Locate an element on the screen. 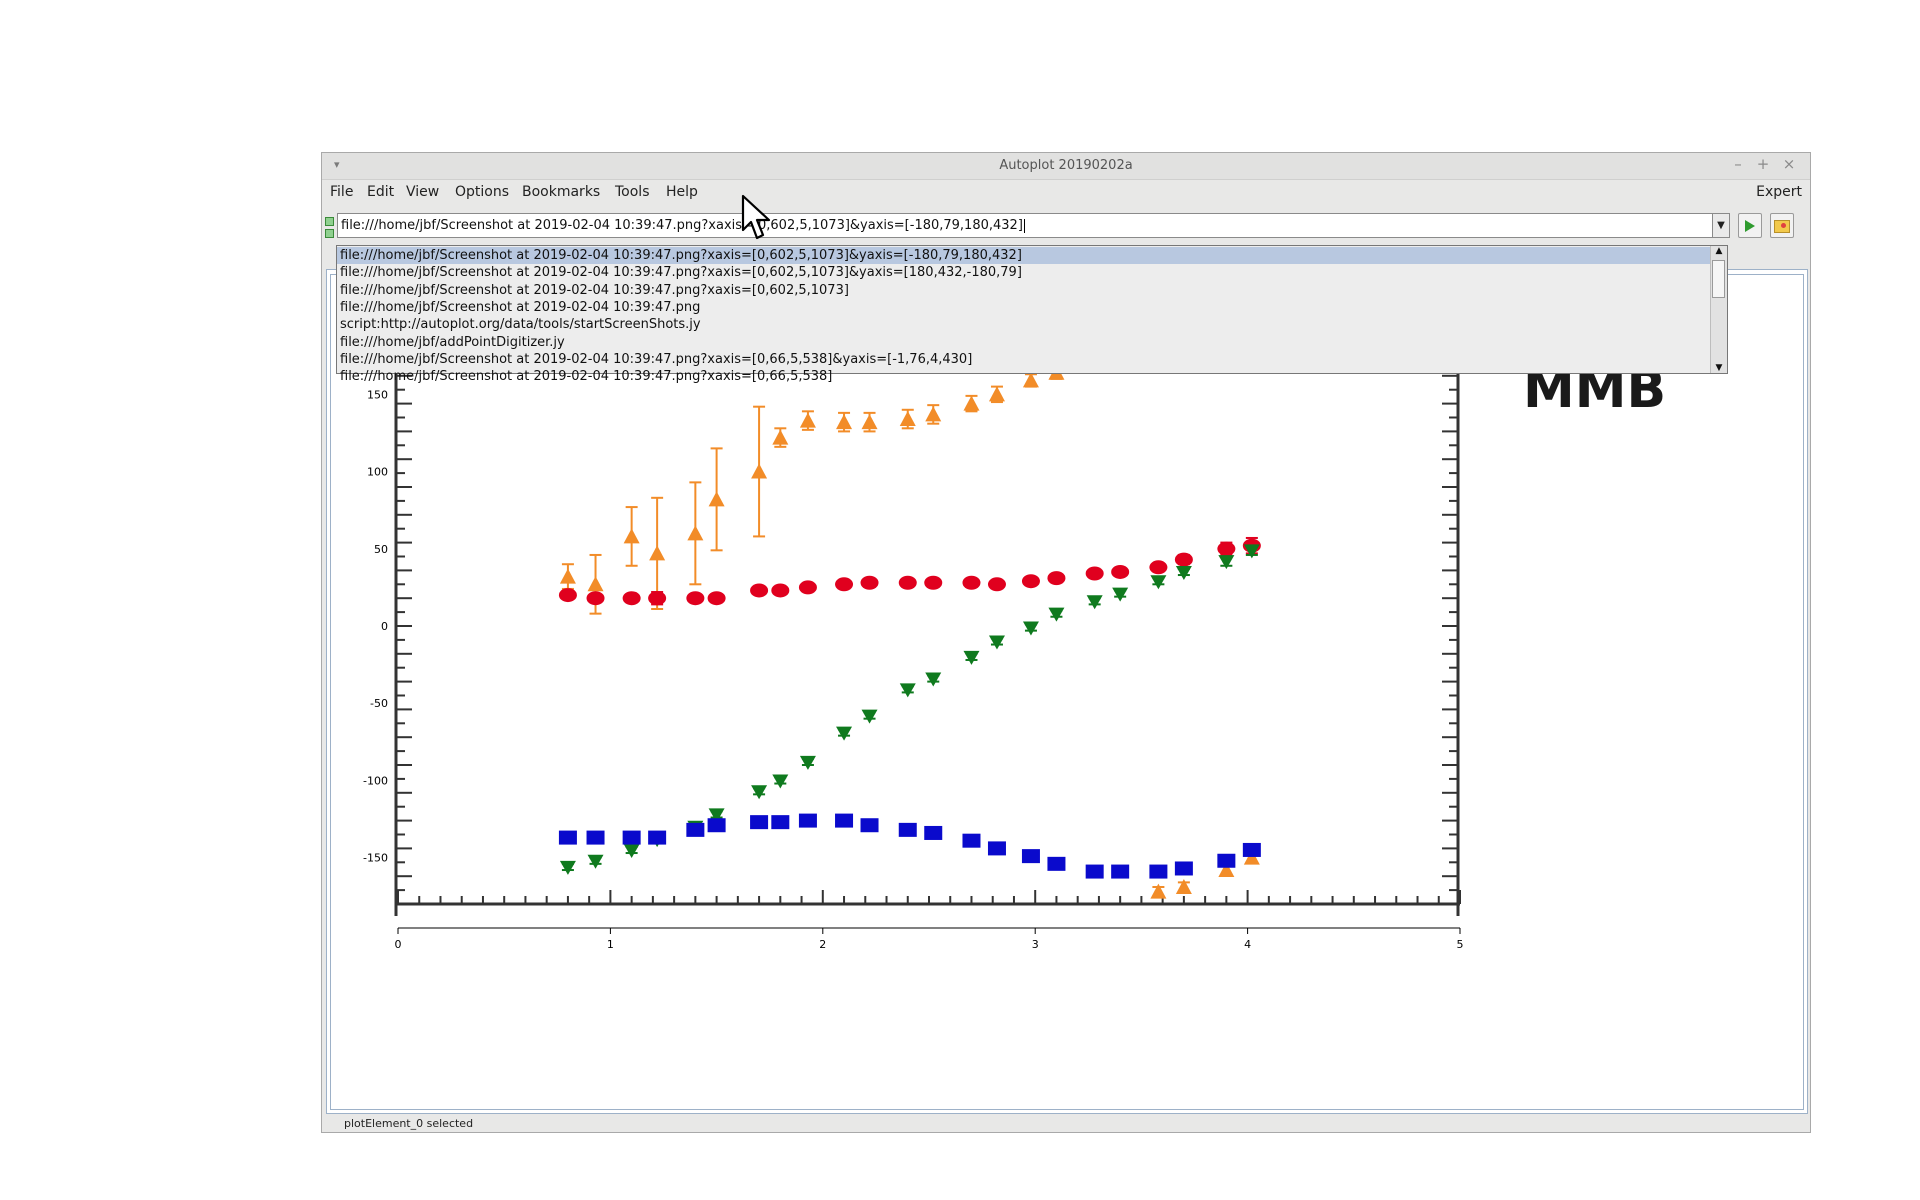 Image resolution: width=1920 pixels, height=1200 pixels. x-tick-label: 4 is located at coordinates (1247, 944).